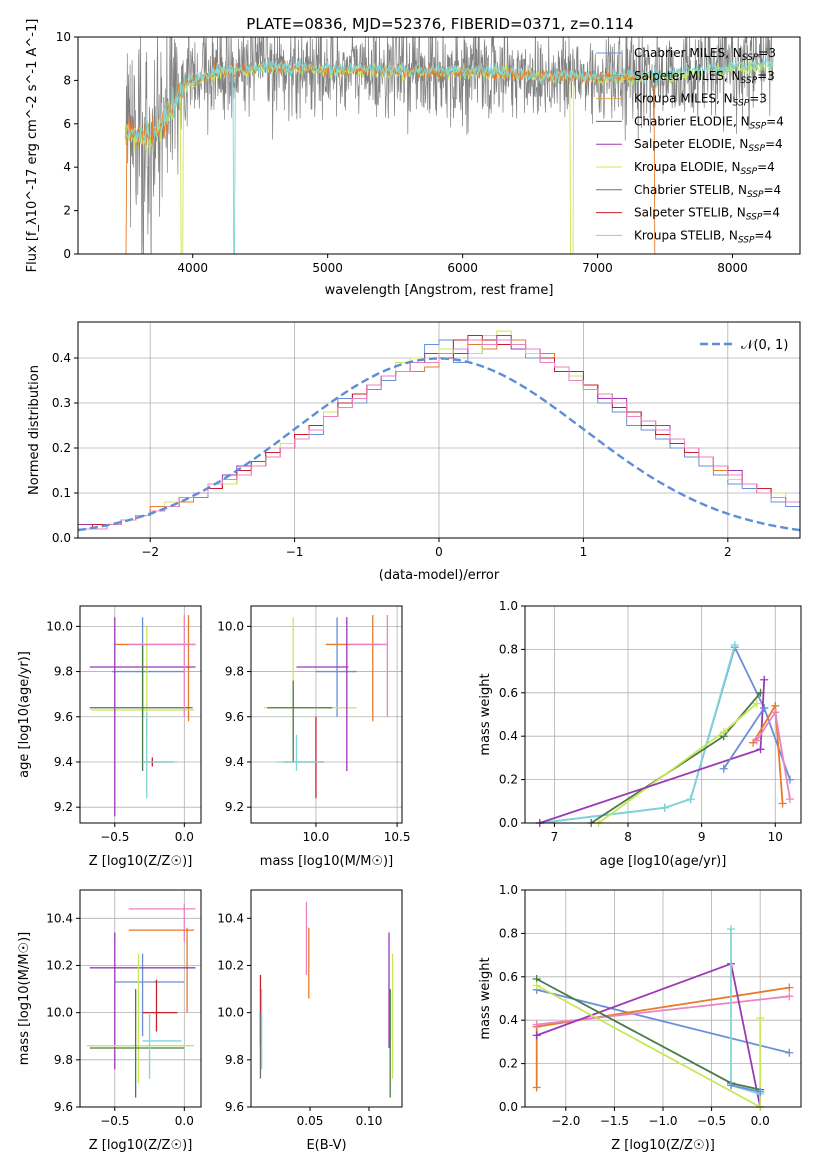 The image size is (819, 1170). Describe the element at coordinates (703, 236) in the screenshot. I see `legend-entry: Kroupa STELIB, NSSP=4` at that location.